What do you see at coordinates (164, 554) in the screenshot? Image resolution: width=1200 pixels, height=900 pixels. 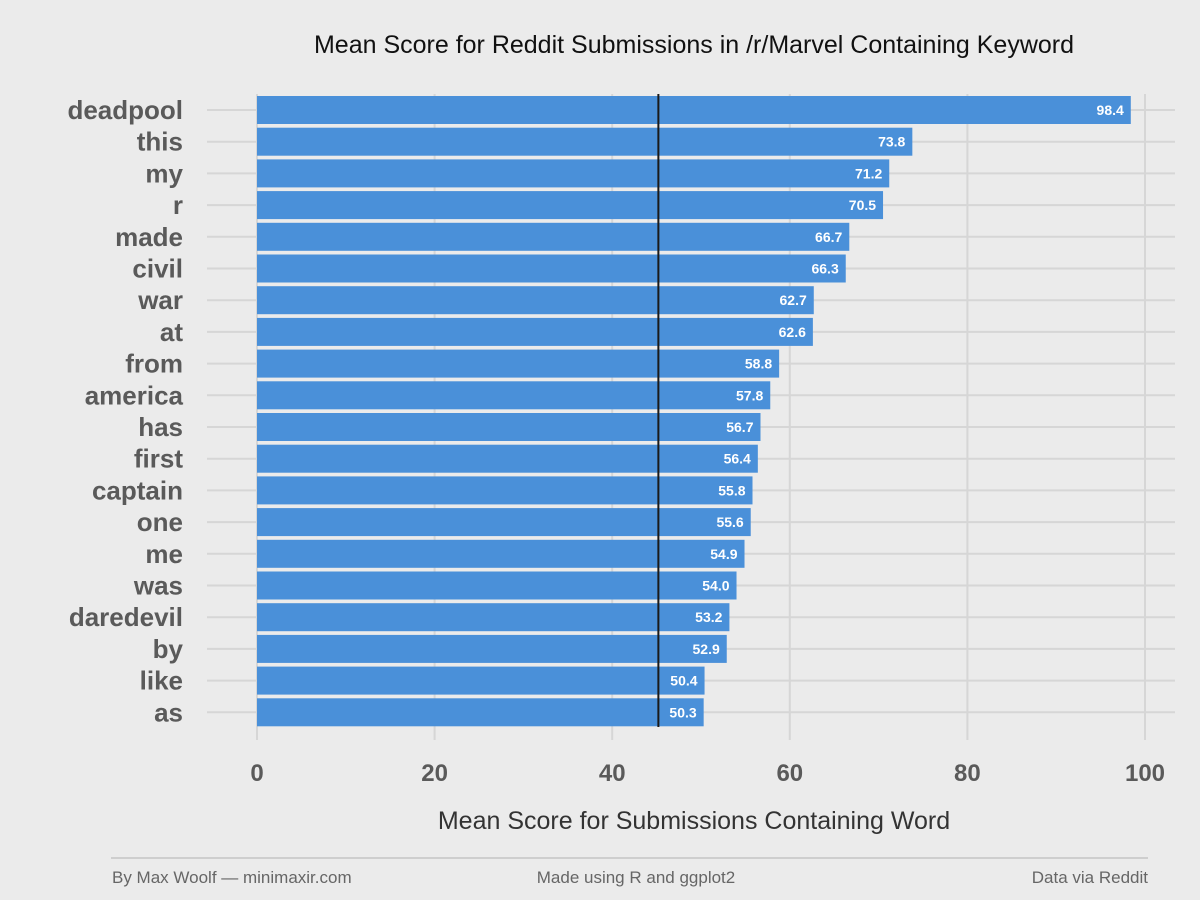 I see `category-label: me` at bounding box center [164, 554].